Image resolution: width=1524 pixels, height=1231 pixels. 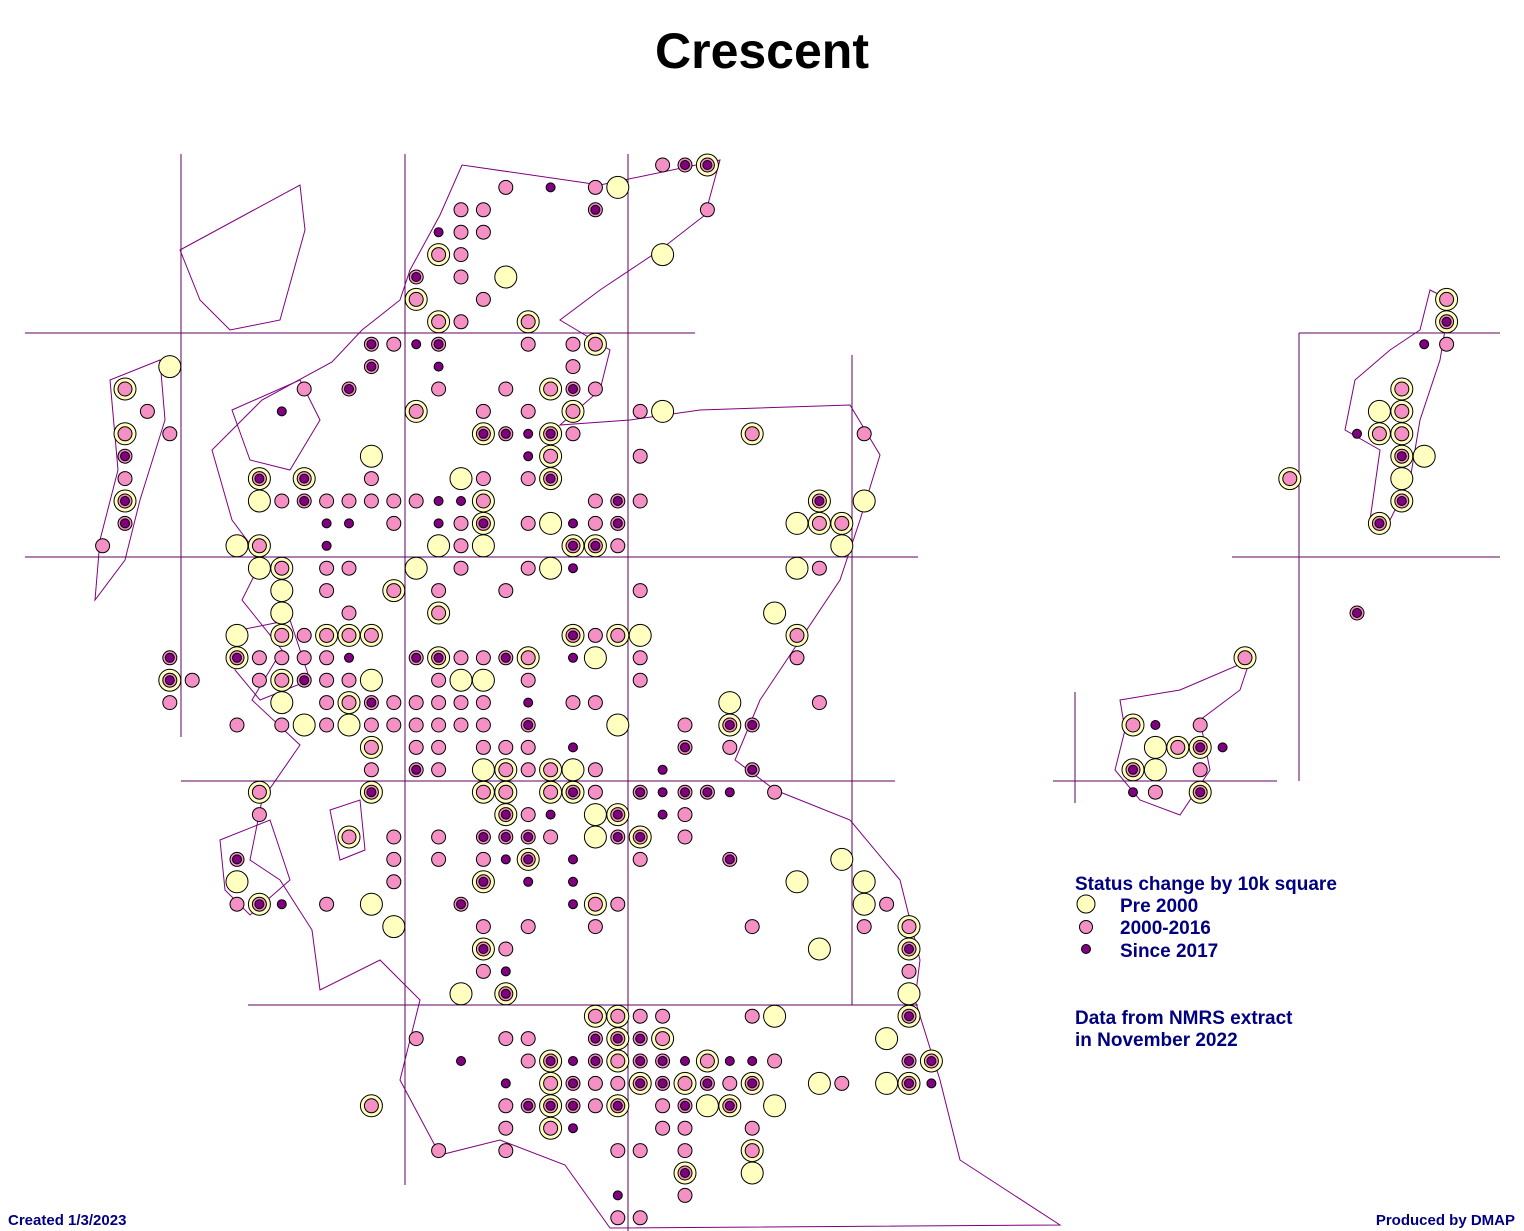 What do you see at coordinates (242, 257) in the screenshot?
I see `lewis-outline` at bounding box center [242, 257].